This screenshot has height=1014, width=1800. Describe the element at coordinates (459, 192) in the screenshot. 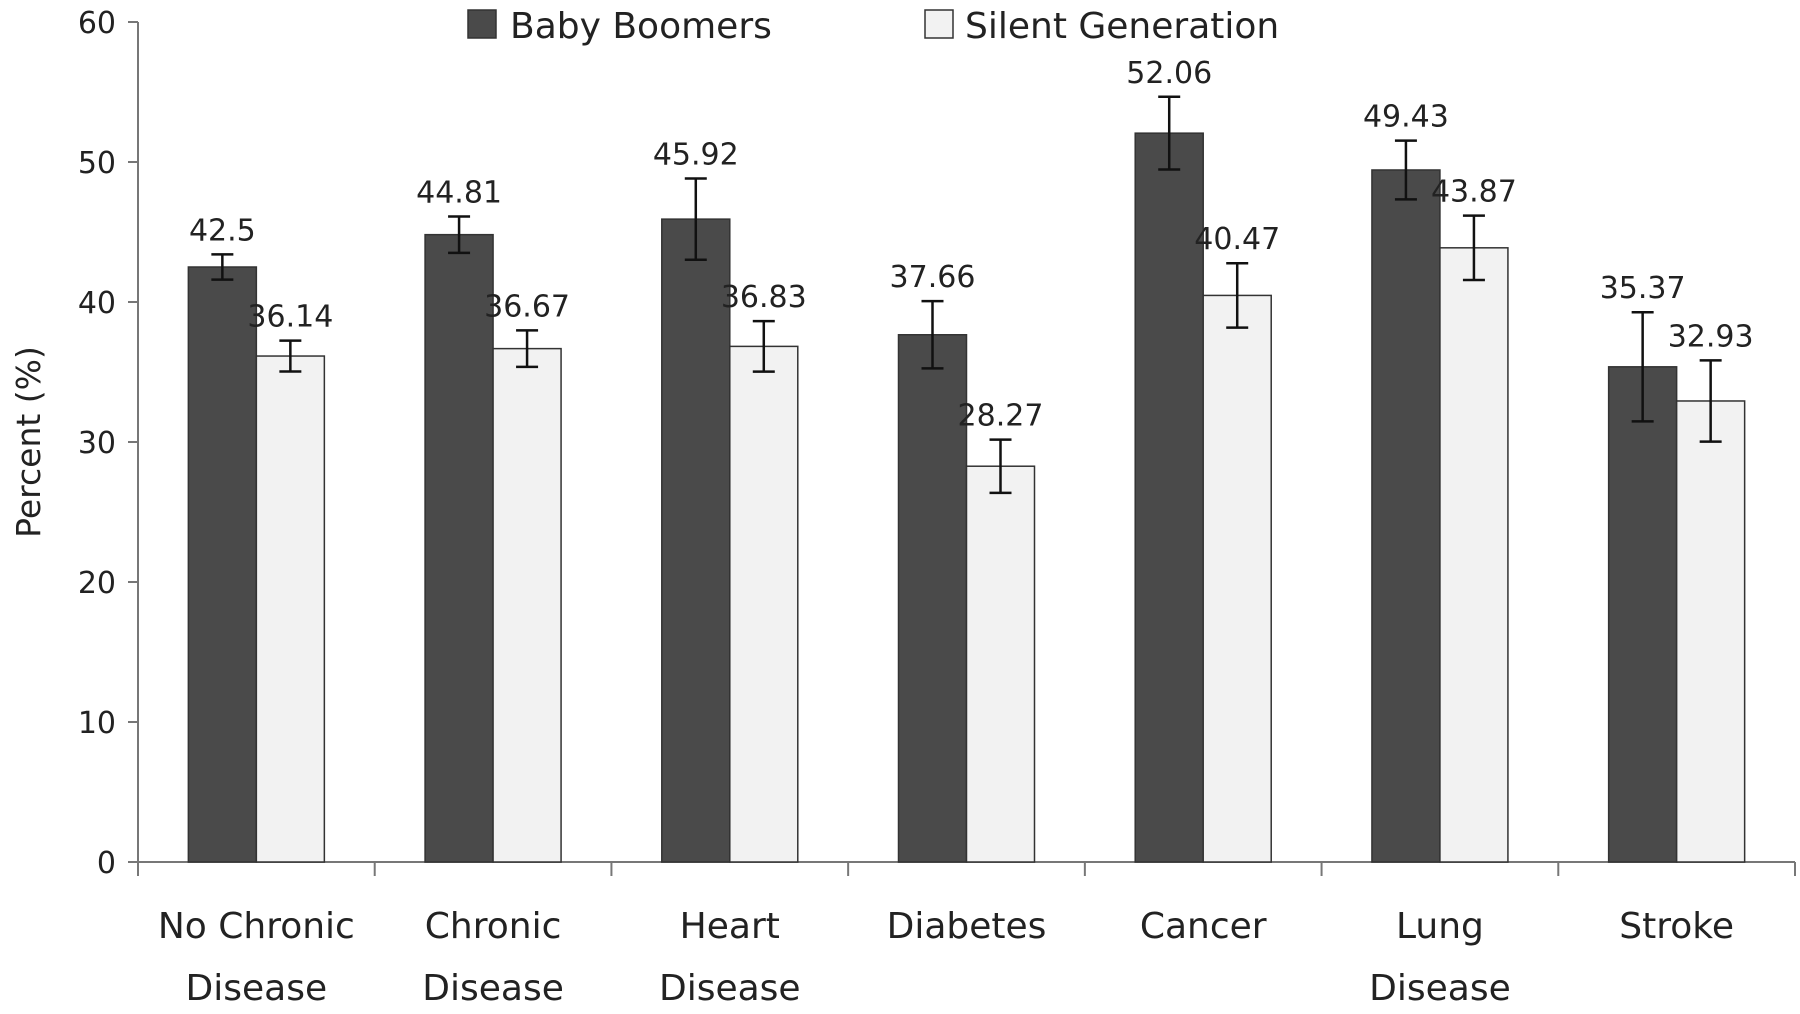

I see `data-label: 44.81` at that location.